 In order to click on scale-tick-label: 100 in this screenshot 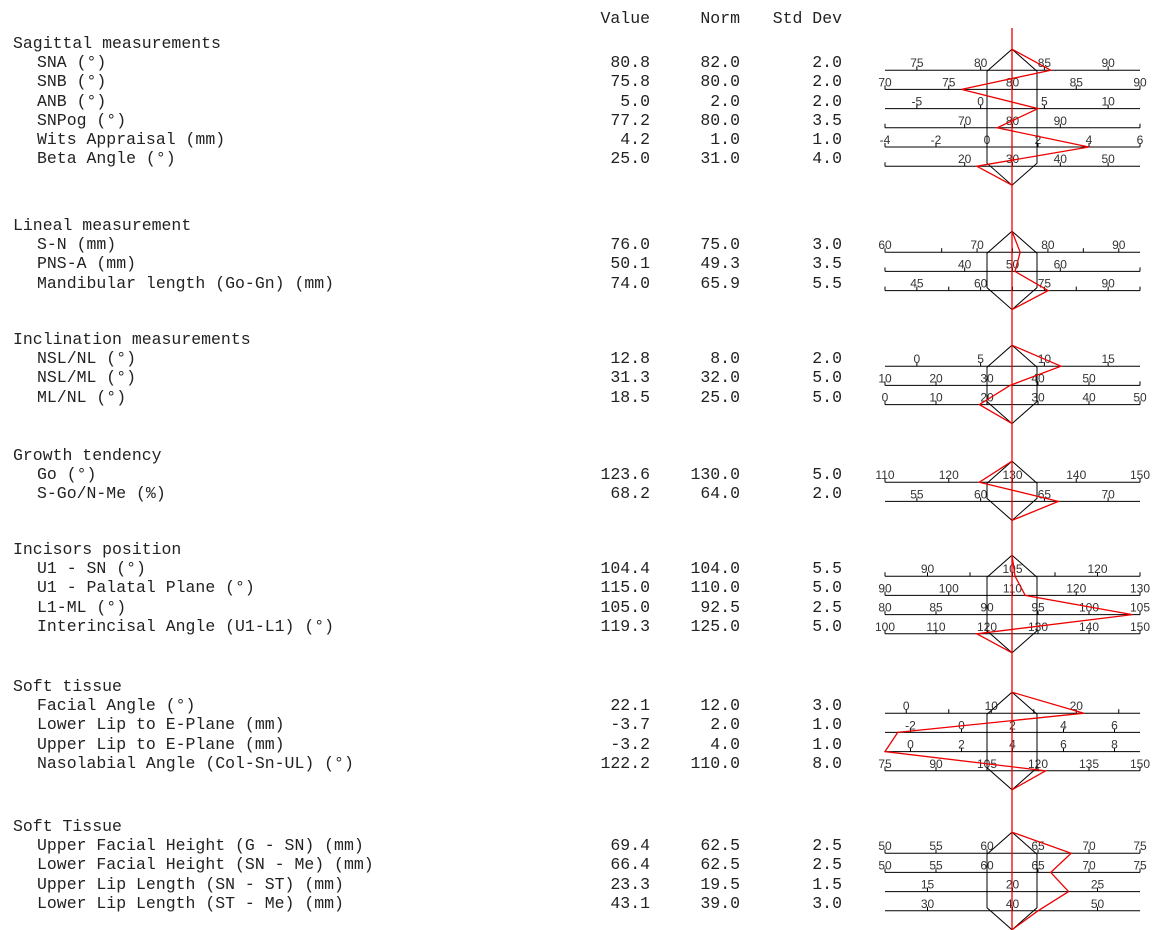, I will do `click(885, 627)`.